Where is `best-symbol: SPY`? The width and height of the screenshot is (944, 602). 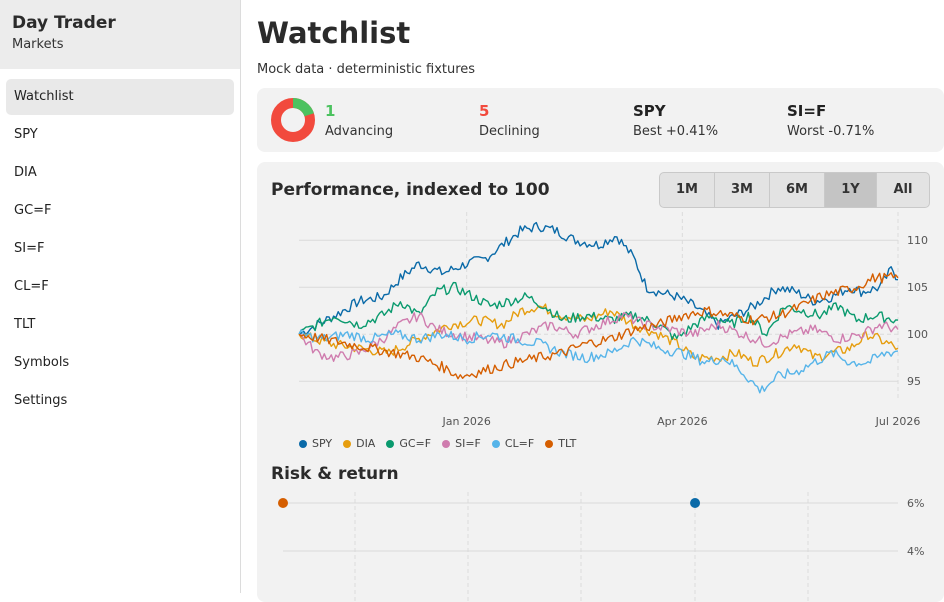 best-symbol: SPY is located at coordinates (649, 111).